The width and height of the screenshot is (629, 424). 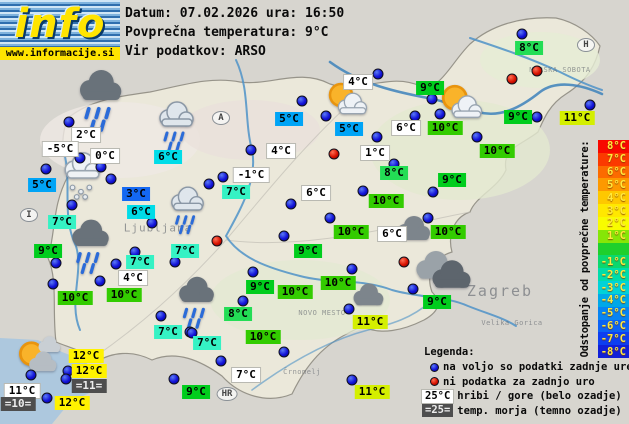 What do you see at coordinates (539, 410) in the screenshot?
I see `legend-text: temp. morja (temno ozadje)` at bounding box center [539, 410].